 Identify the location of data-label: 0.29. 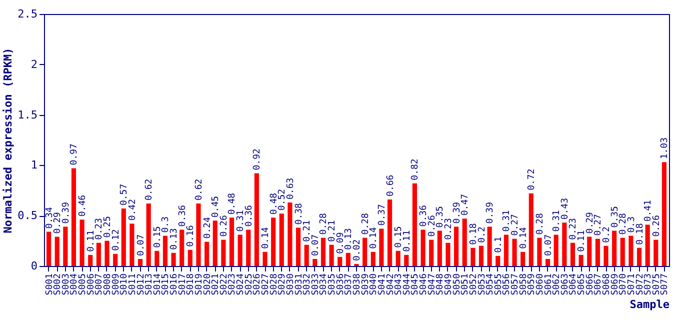
(590, 223).